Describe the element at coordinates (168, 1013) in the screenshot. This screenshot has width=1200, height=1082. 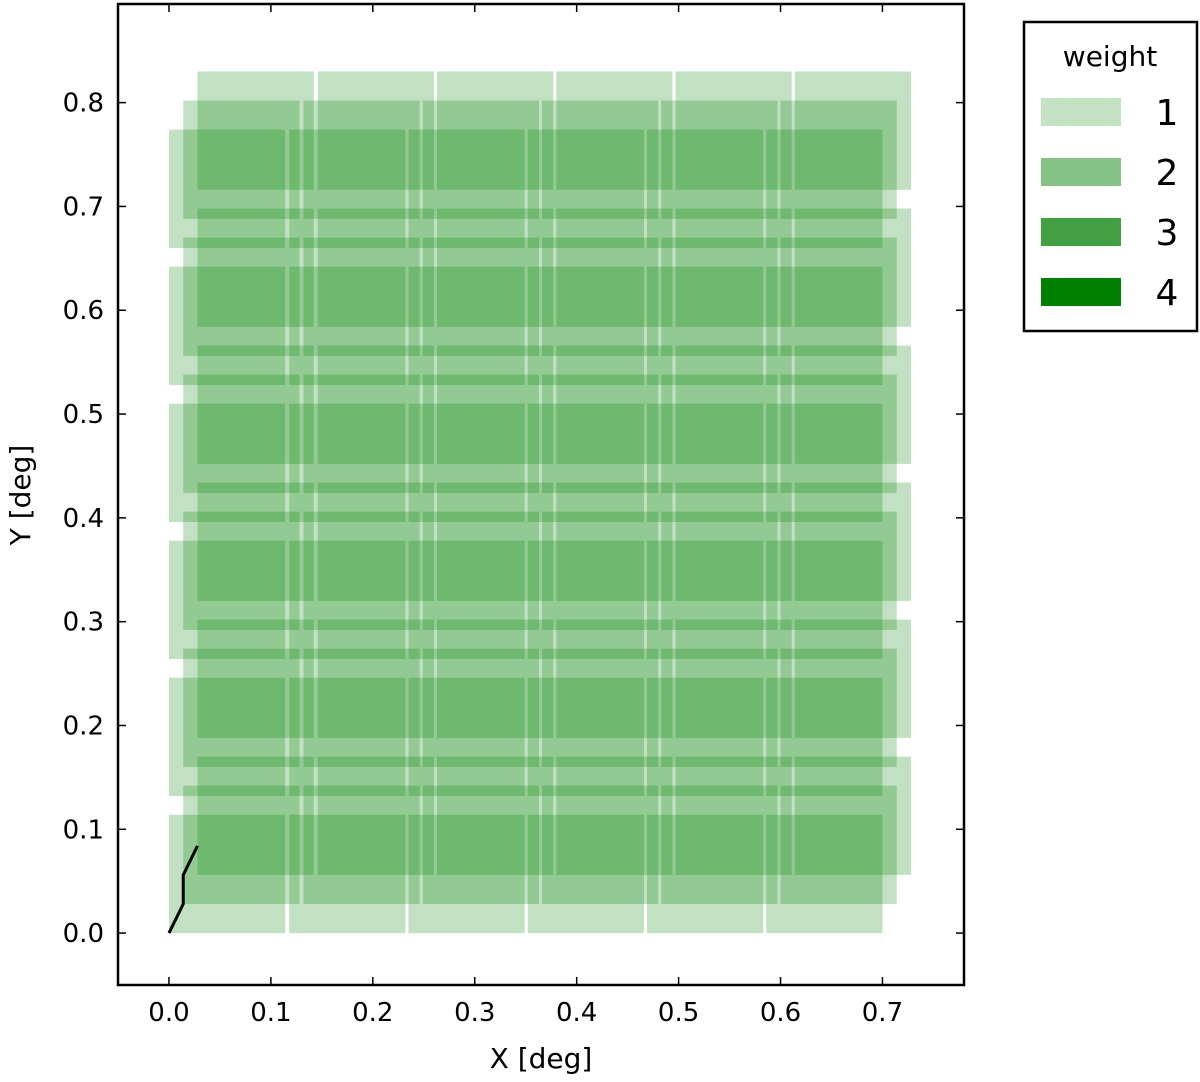
I see `x-tick-label: 0.0` at that location.